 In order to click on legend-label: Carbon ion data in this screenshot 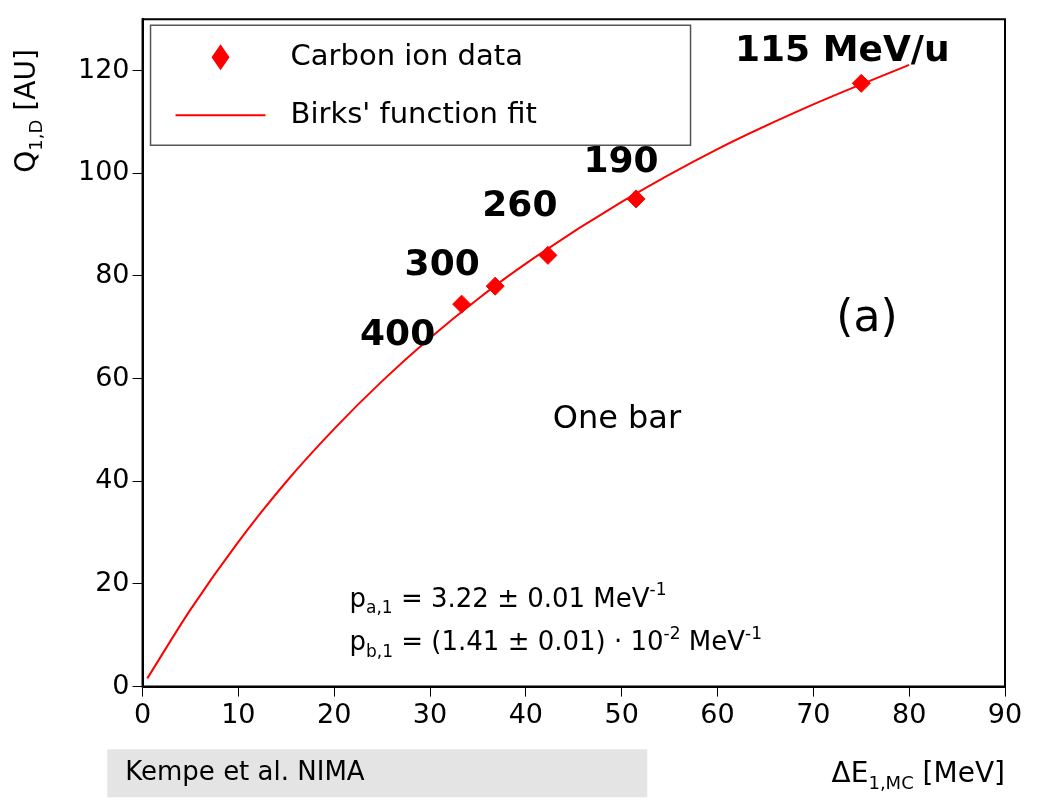, I will do `click(406, 54)`.